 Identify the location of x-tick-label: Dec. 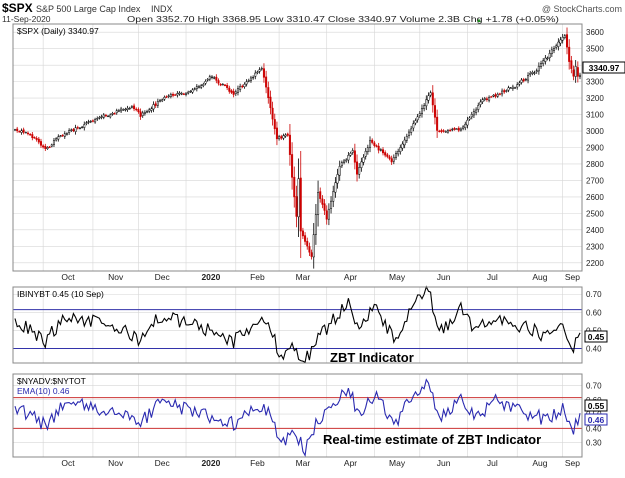
(163, 277).